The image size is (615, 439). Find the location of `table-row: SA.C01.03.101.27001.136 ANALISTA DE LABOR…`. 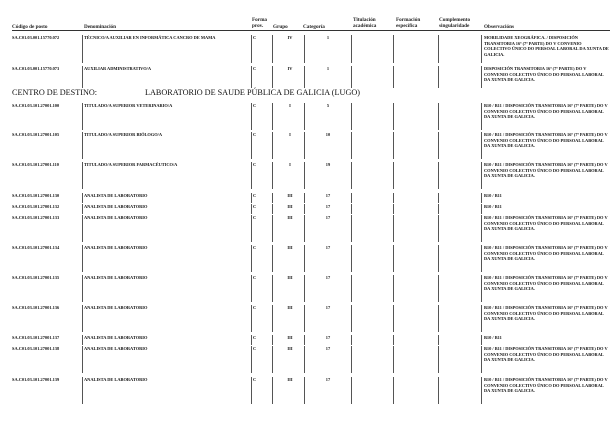

table-row: SA.C01.03.101.27001.136 ANALISTA DE LABOR… is located at coordinates (307, 318).